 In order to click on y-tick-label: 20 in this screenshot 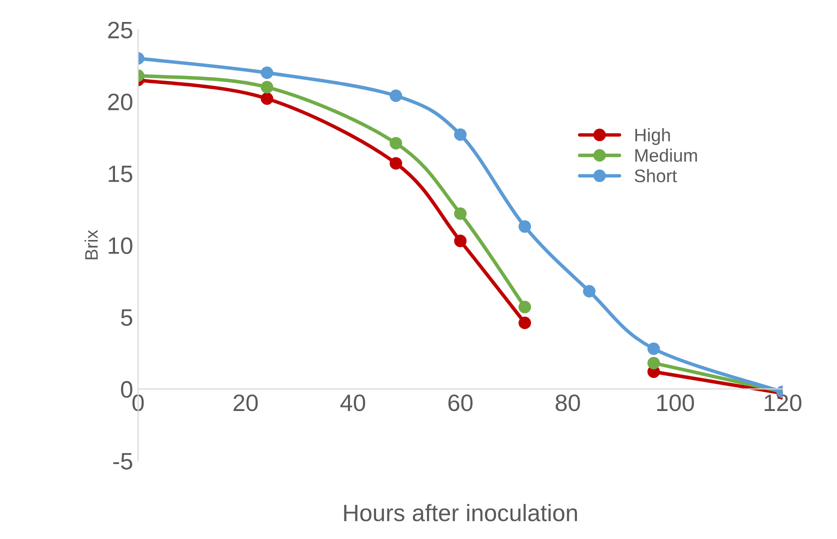, I will do `click(120, 102)`.